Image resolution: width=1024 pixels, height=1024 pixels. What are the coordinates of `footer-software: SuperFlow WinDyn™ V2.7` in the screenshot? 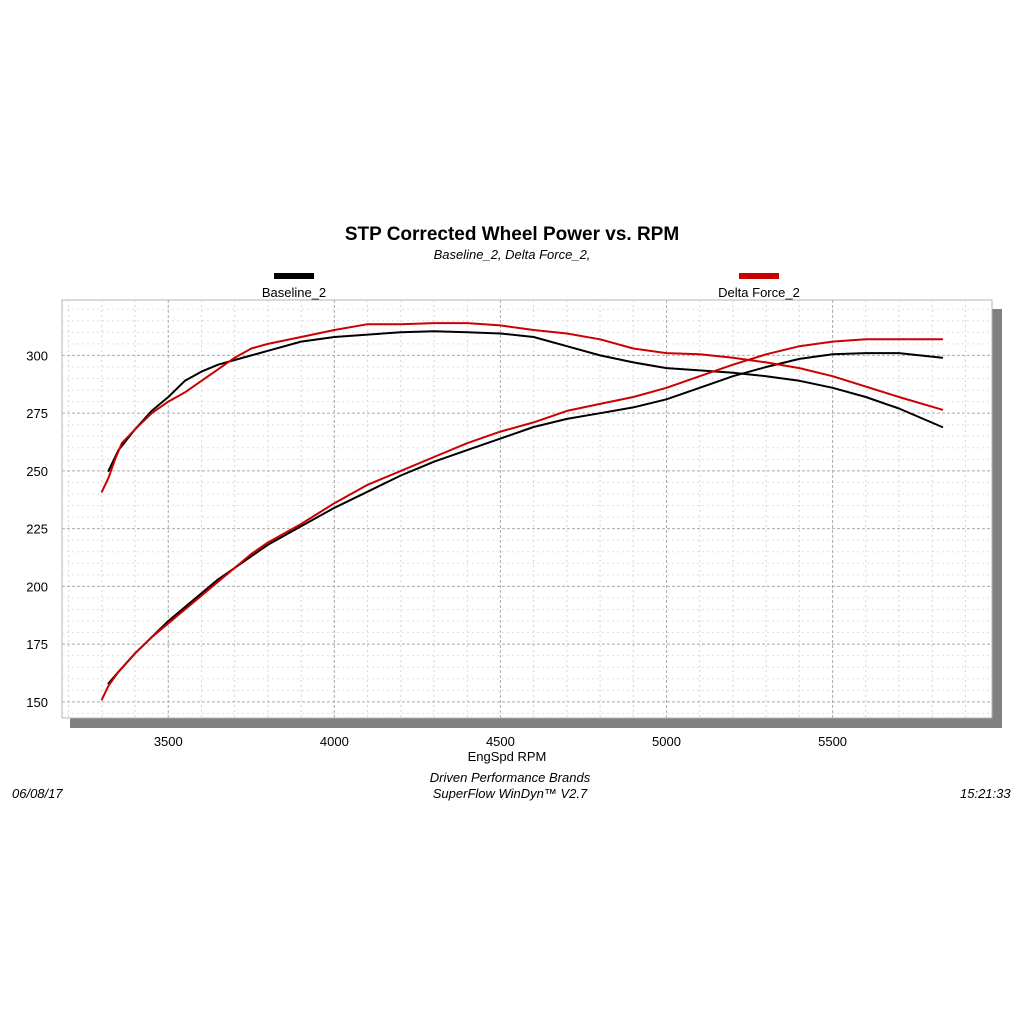 It's located at (510, 793).